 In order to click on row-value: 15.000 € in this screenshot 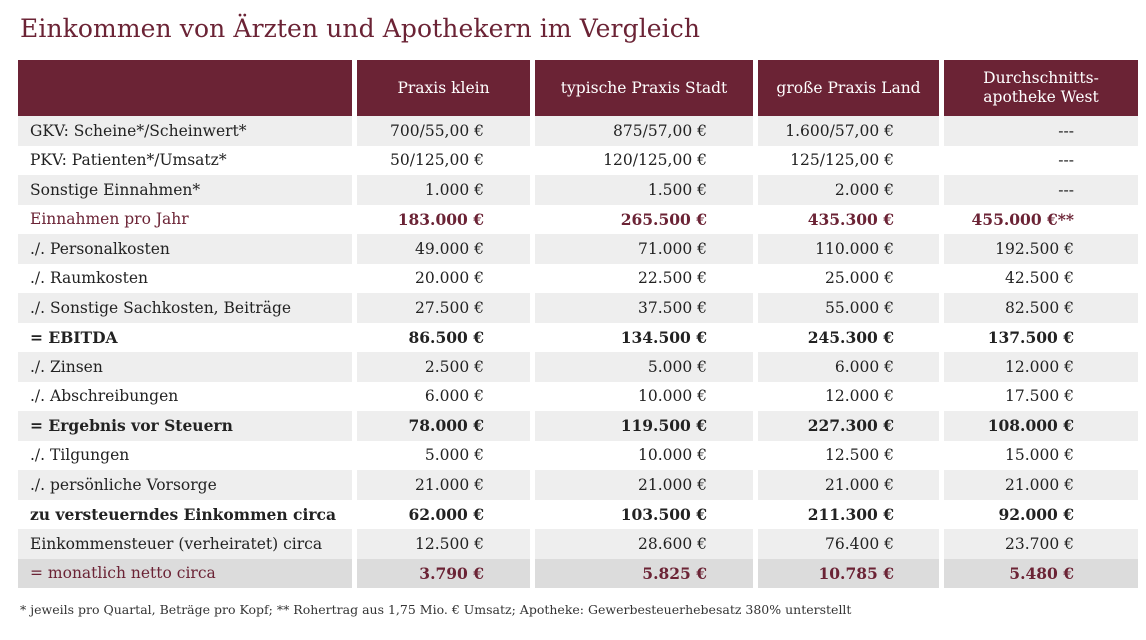, I will do `click(1041, 455)`.